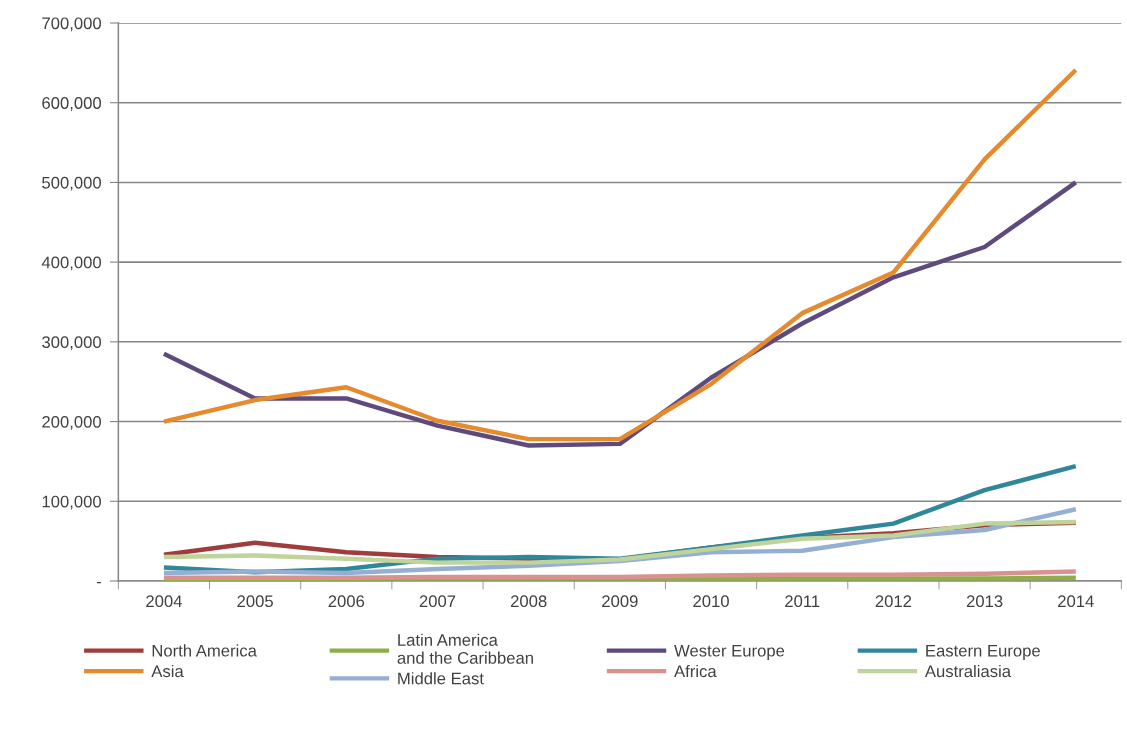 The width and height of the screenshot is (1127, 742). I want to click on x-tick-label: 2014, so click(1076, 601).